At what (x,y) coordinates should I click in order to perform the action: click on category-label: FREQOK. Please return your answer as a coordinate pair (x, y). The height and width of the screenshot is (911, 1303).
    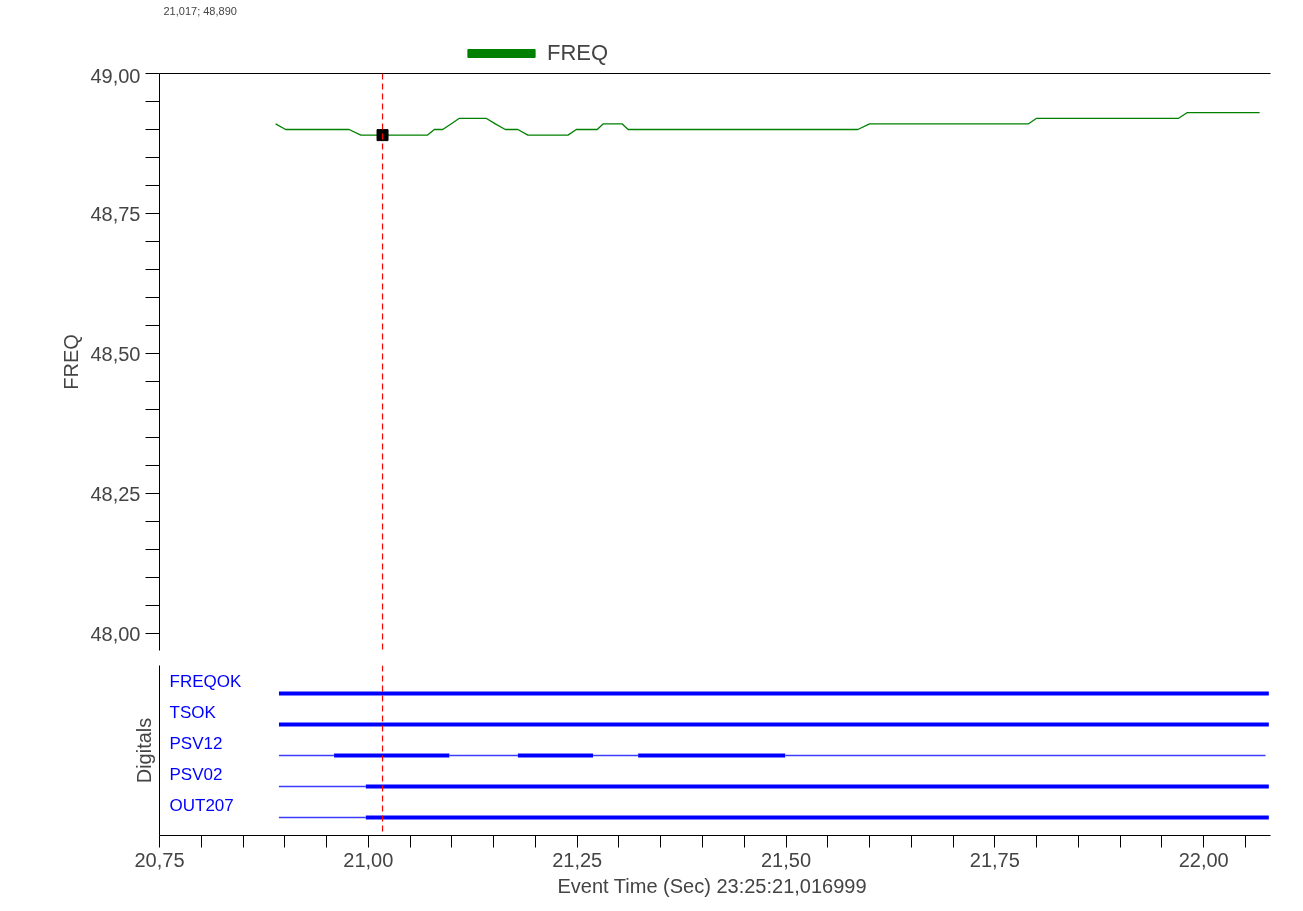
    Looking at the image, I should click on (205, 682).